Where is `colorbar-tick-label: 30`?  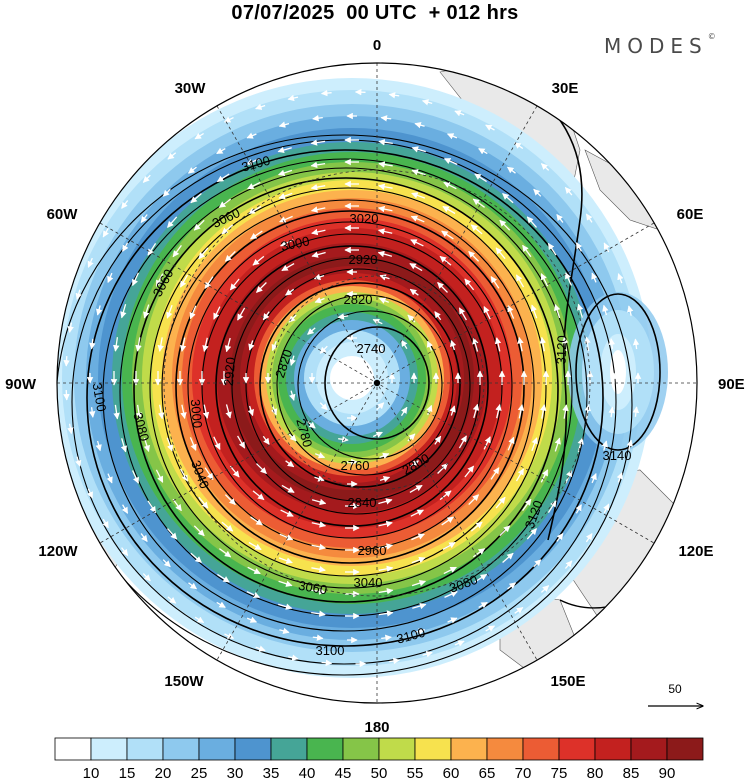
colorbar-tick-label: 30 is located at coordinates (235, 773).